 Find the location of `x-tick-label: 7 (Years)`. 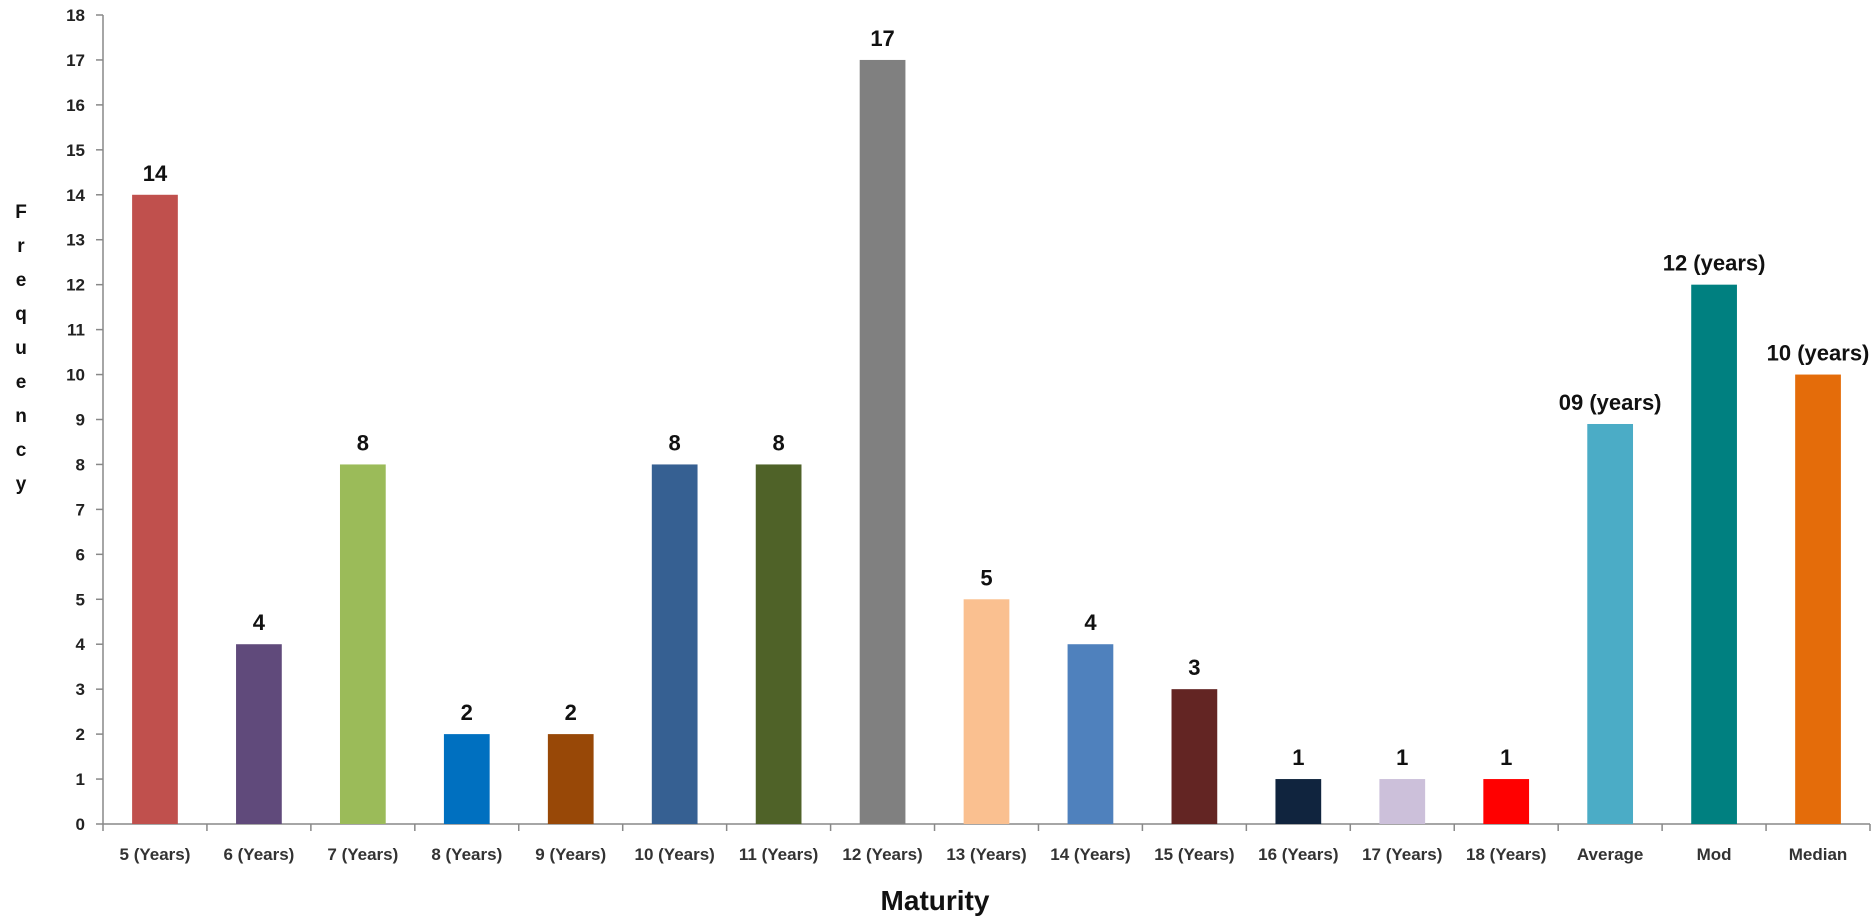

x-tick-label: 7 (Years) is located at coordinates (362, 854).